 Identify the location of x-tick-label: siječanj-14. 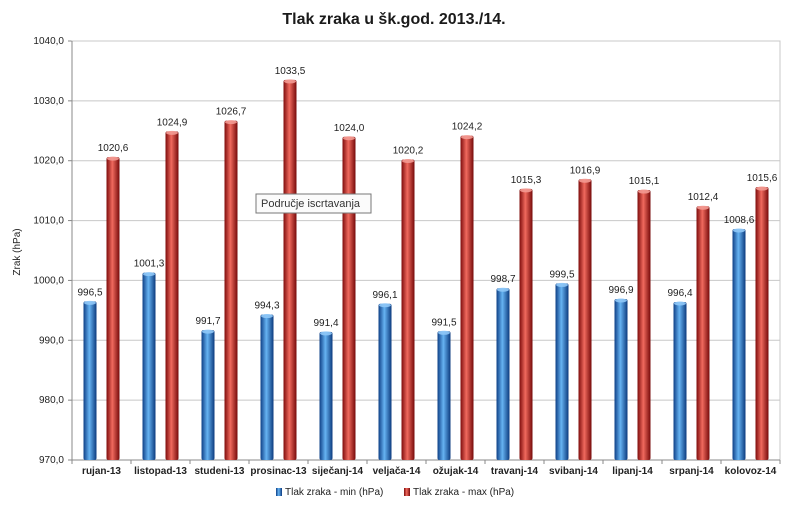
(338, 471).